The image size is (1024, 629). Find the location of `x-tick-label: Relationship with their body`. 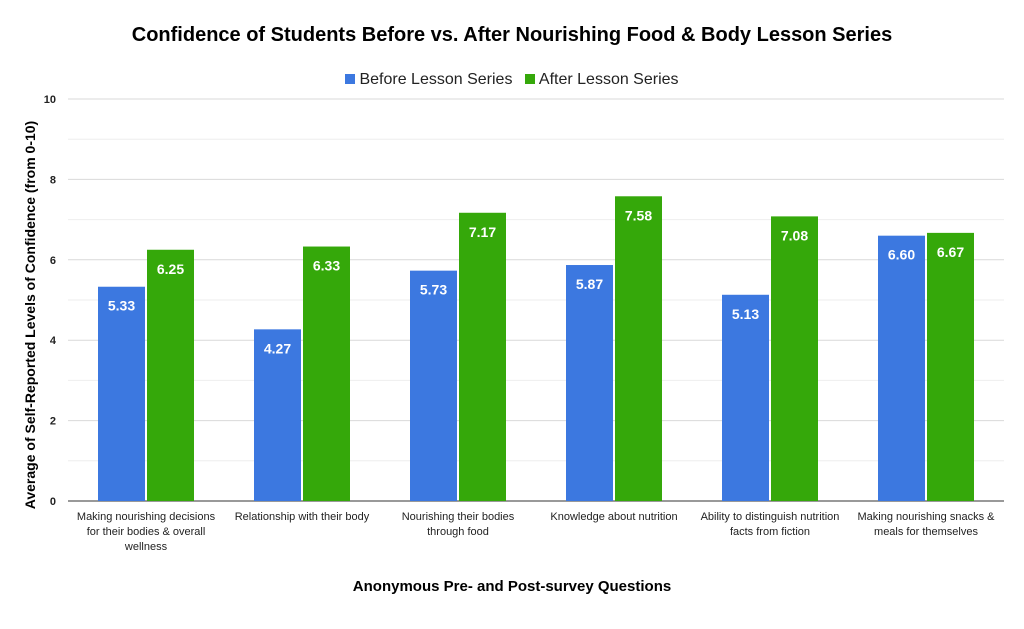

x-tick-label: Relationship with their body is located at coordinates (302, 517).